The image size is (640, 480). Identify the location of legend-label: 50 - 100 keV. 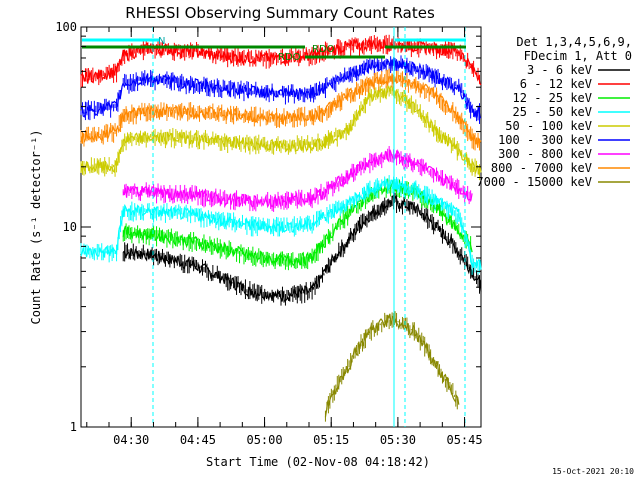
(548, 126).